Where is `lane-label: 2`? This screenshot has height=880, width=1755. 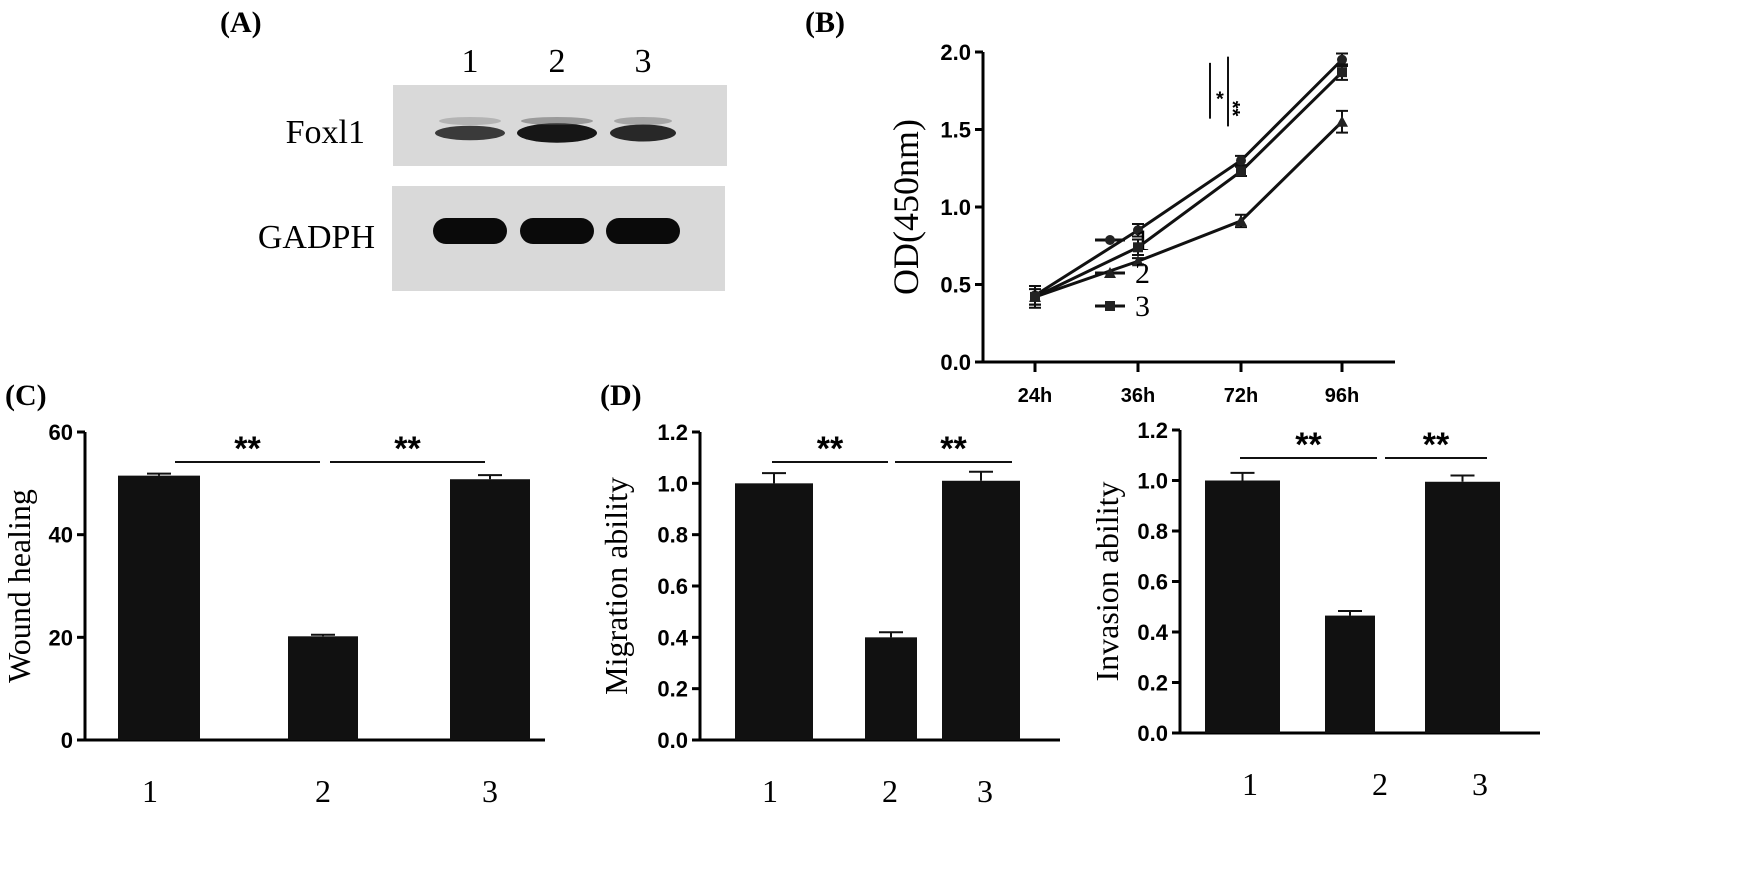 lane-label: 2 is located at coordinates (557, 61).